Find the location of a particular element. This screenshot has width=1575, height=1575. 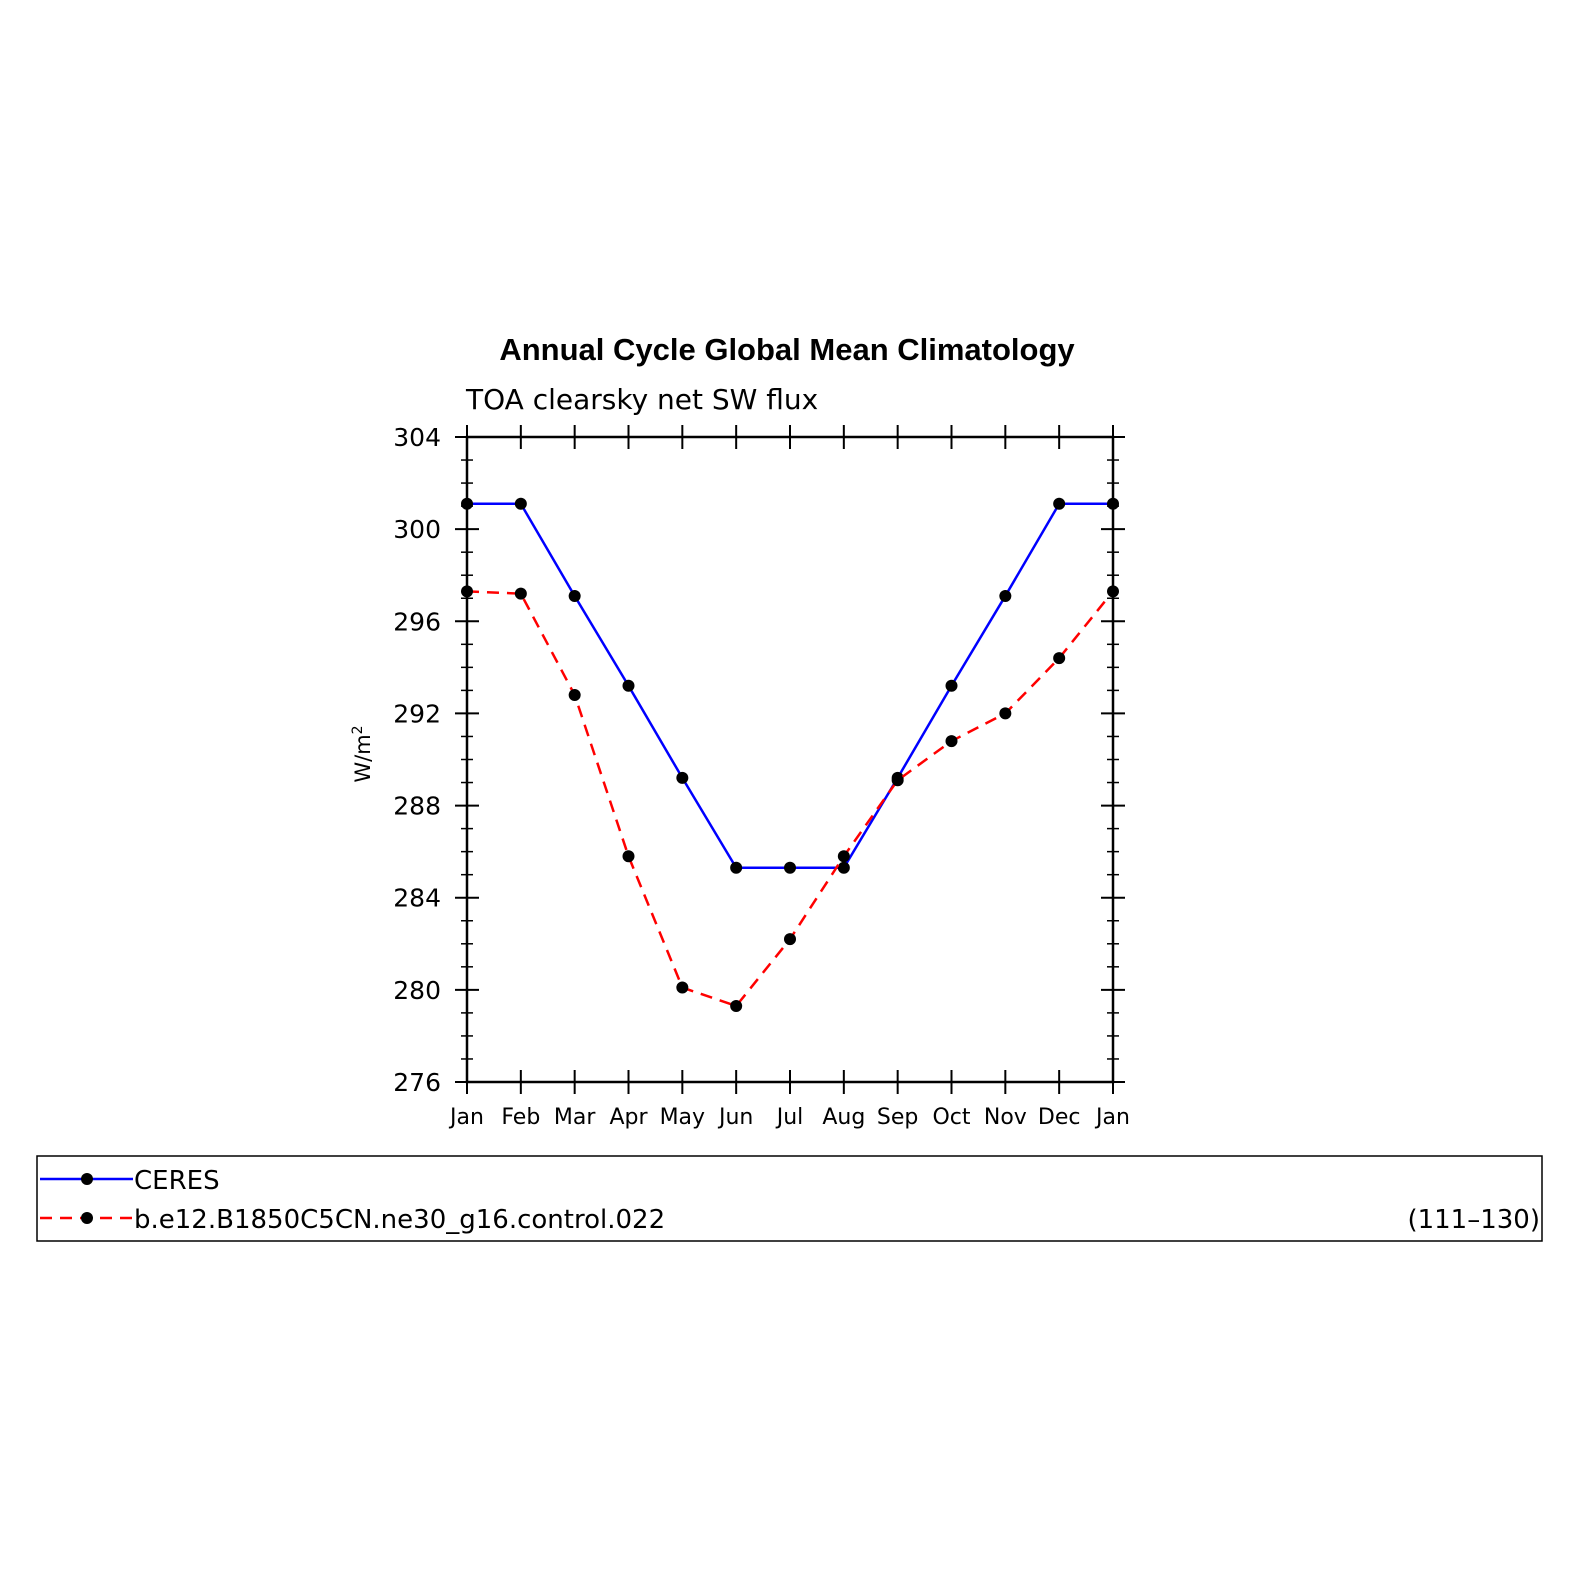

x-tick-label: Sep is located at coordinates (897, 1117).